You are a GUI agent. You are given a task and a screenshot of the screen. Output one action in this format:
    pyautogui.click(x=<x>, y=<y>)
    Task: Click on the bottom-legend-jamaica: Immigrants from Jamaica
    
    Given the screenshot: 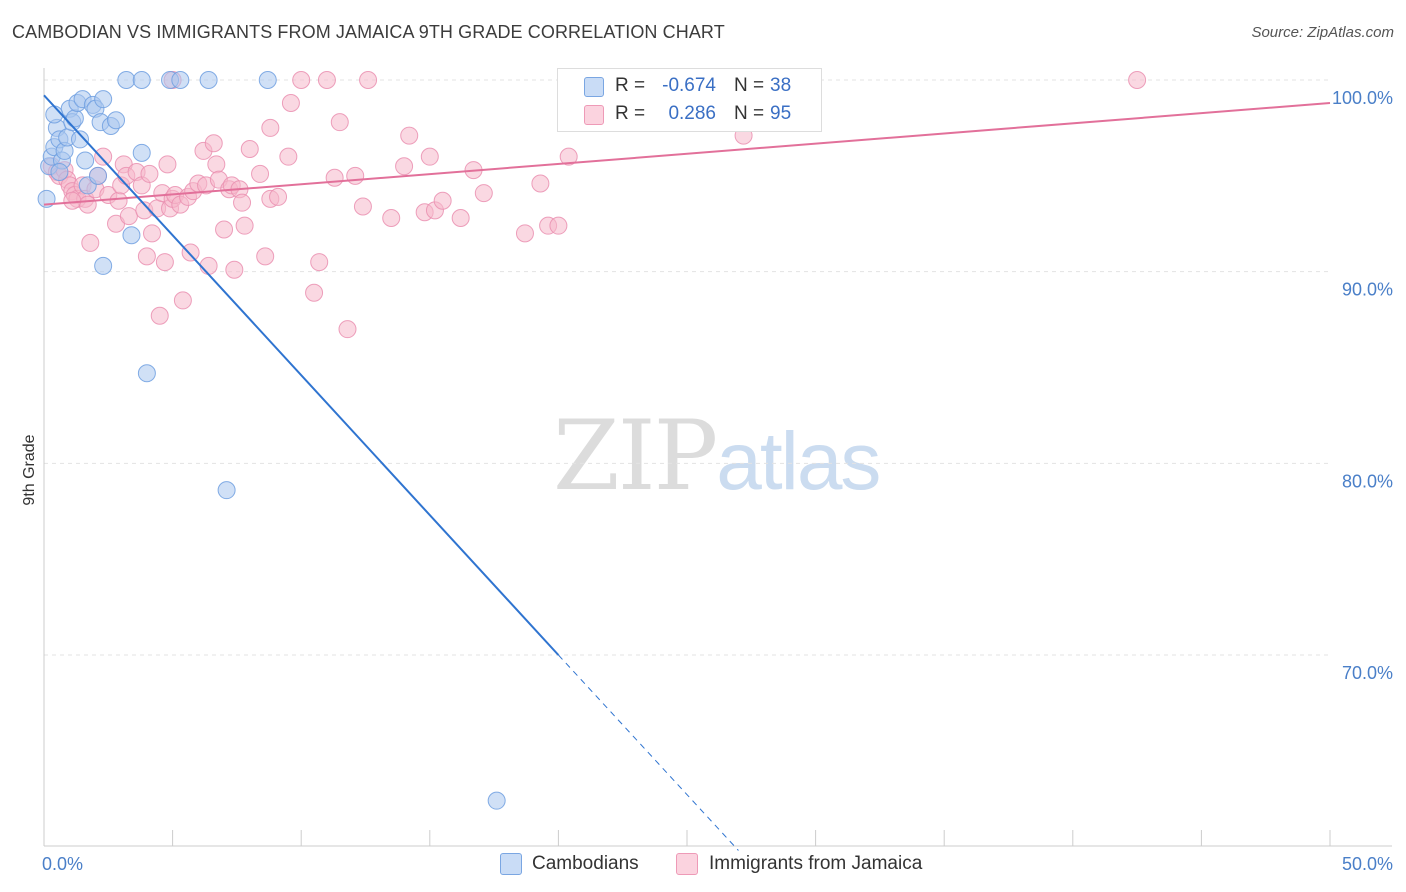 What is the action you would take?
    pyautogui.click(x=826, y=864)
    